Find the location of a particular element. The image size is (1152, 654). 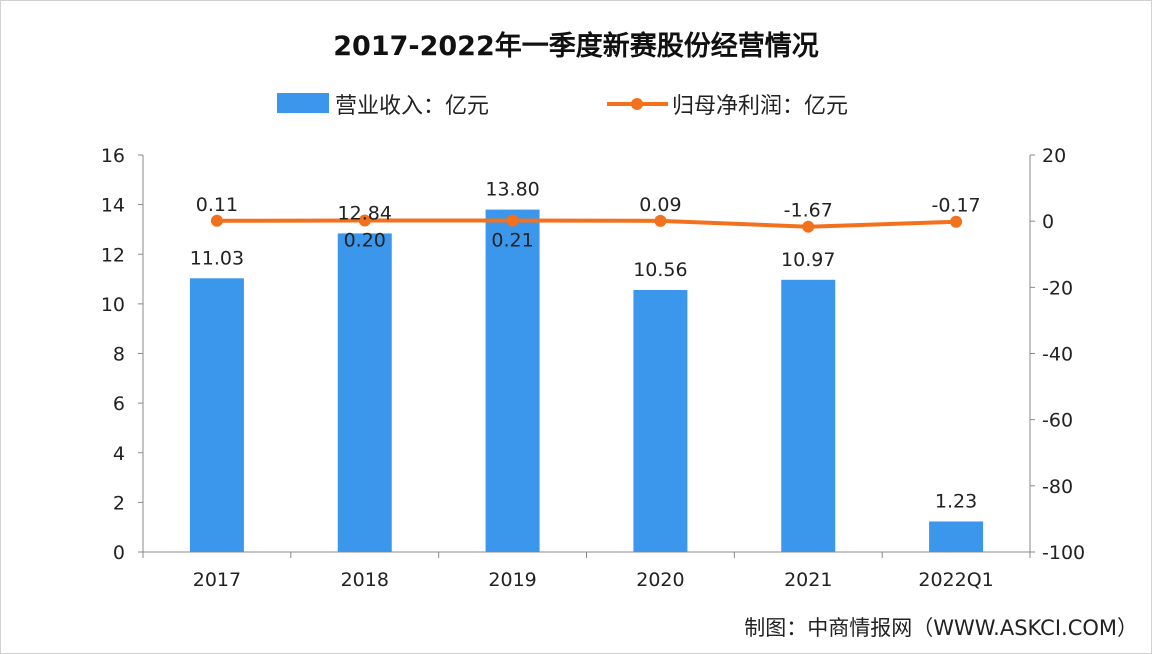

x-tick-label: 2021 is located at coordinates (808, 580).